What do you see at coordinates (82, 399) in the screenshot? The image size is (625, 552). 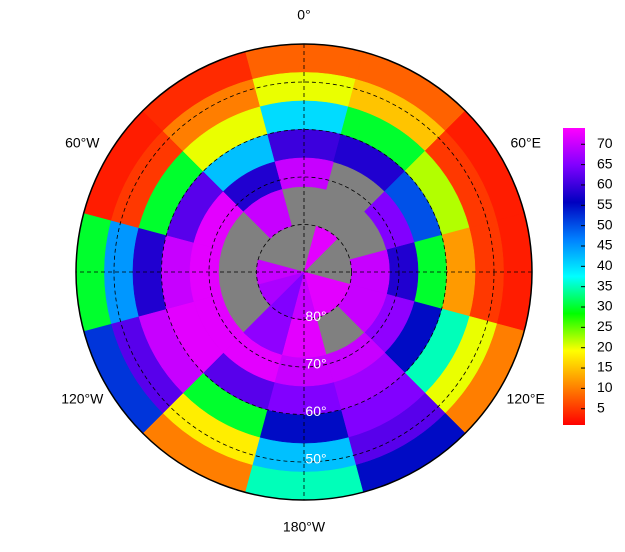 I see `lon-label: 120°W` at bounding box center [82, 399].